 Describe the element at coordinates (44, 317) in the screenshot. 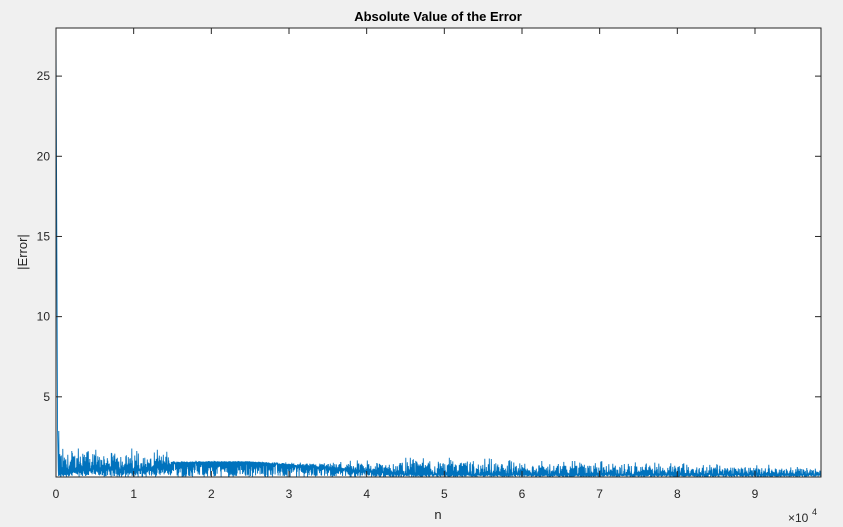

I see `y-tick-label: 10` at that location.